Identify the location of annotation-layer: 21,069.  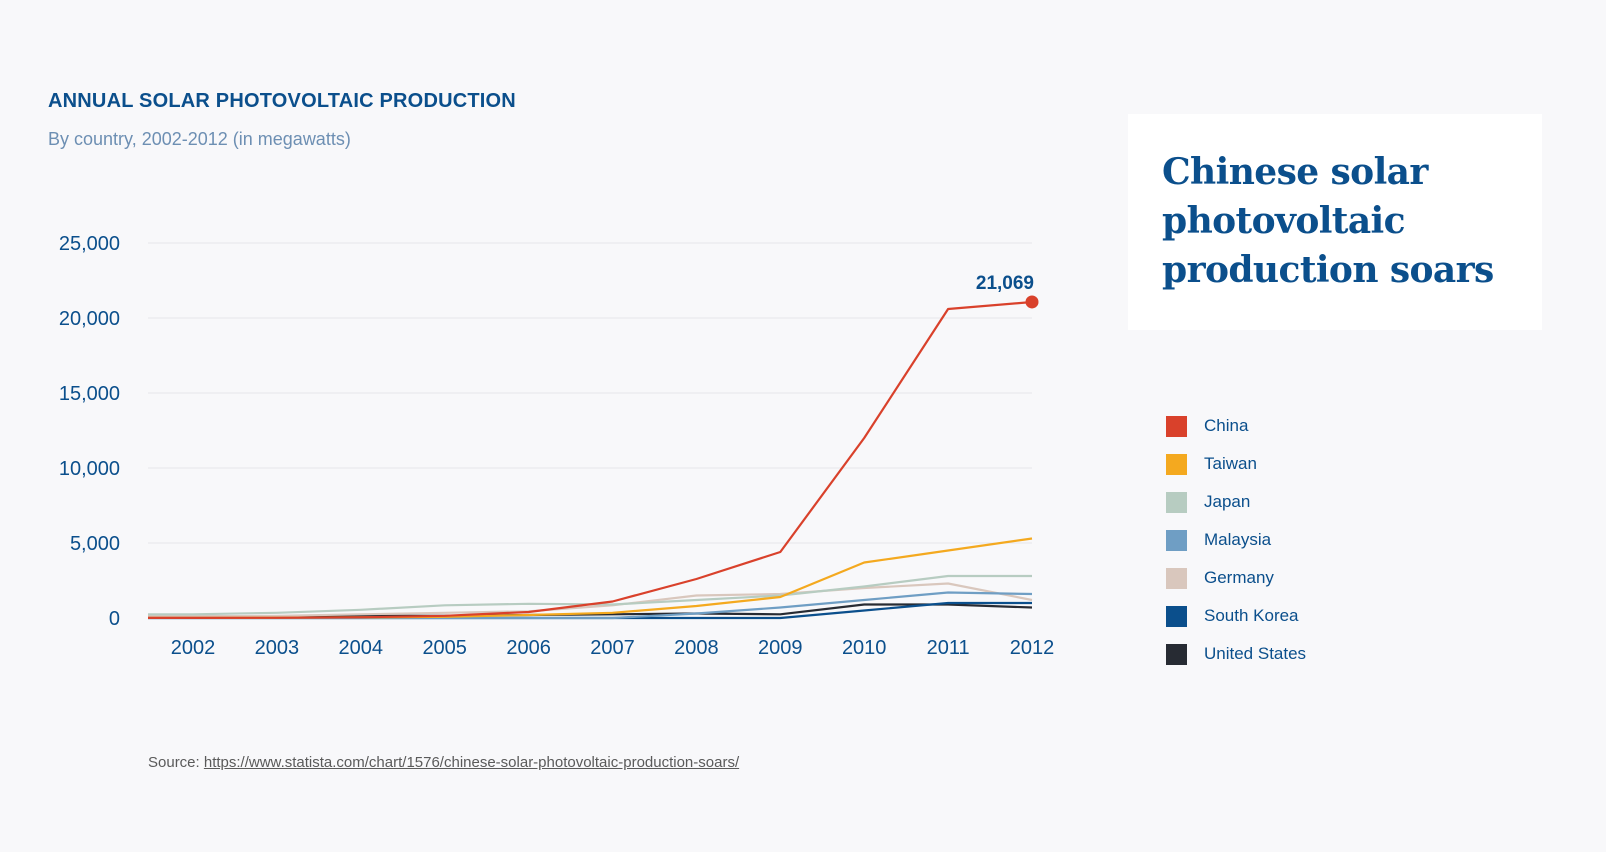
(1007, 291).